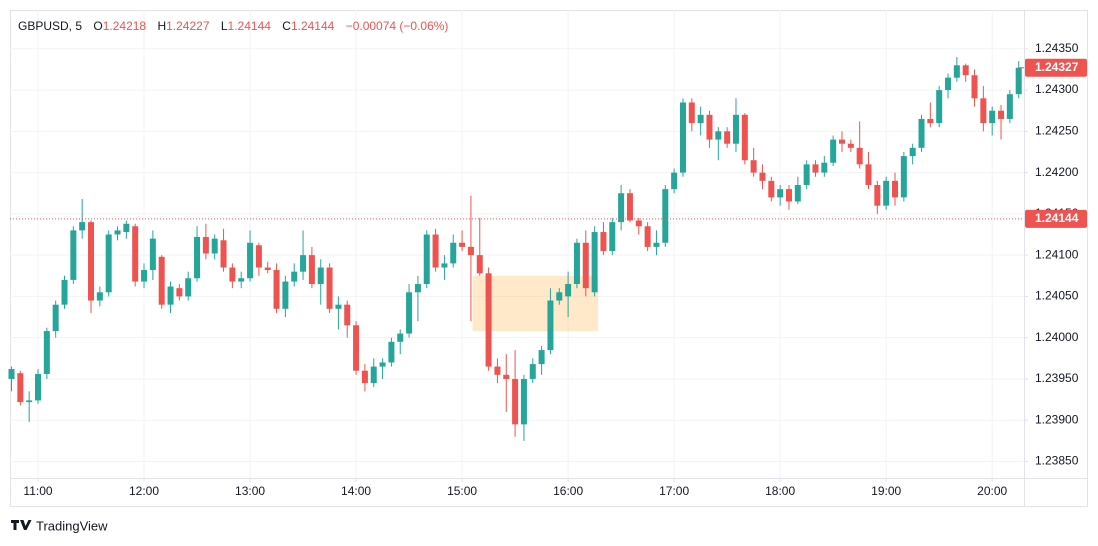 The height and width of the screenshot is (546, 1098). I want to click on price-label-box, so click(1056, 218).